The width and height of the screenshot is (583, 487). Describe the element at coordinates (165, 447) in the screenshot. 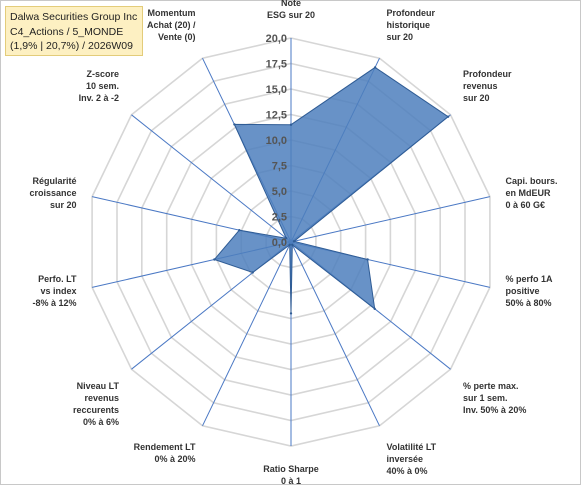

I see `axis-label-line: Rendement LT` at that location.